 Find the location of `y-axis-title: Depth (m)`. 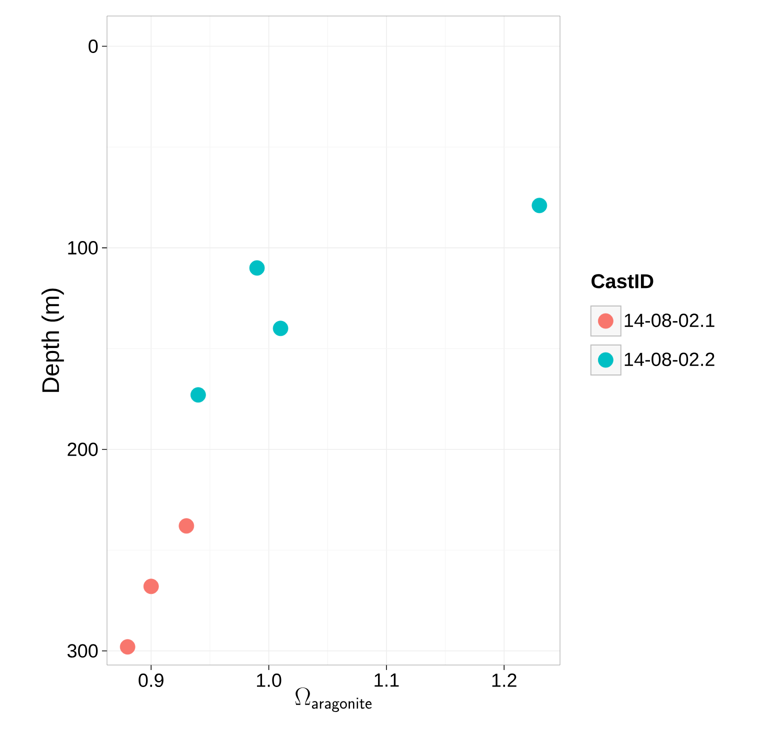

y-axis-title: Depth (m) is located at coordinates (53, 340).